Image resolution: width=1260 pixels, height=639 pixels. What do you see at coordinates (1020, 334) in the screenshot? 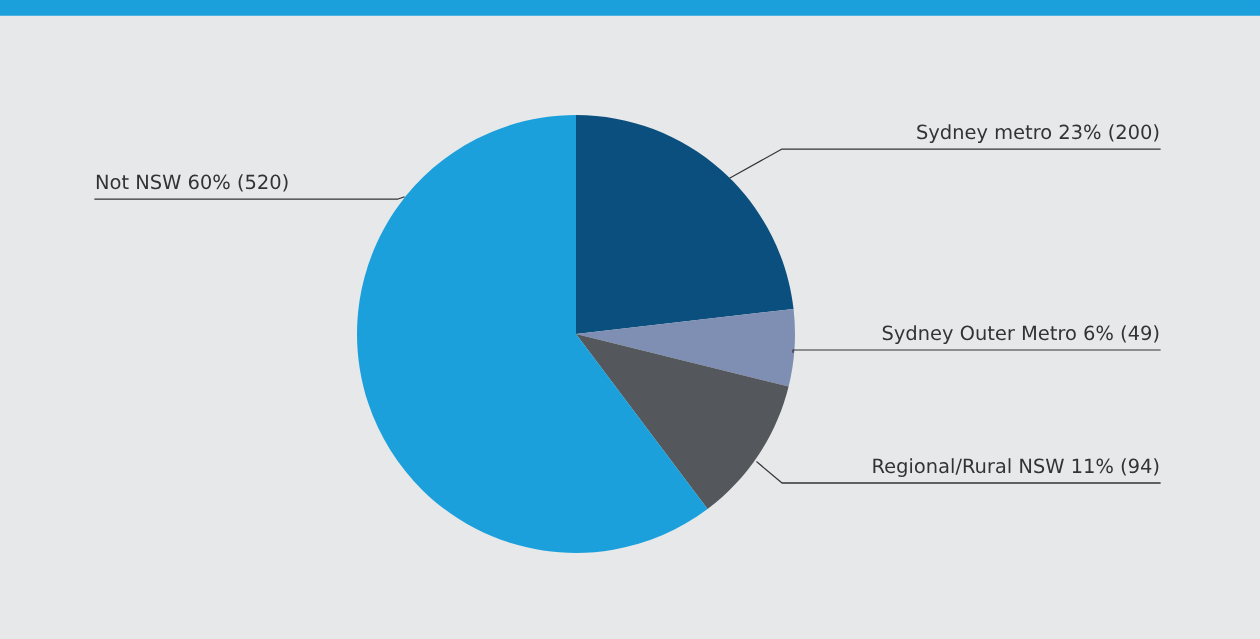
I see `slice-label: Sydney Outer Metro 6% (49)` at bounding box center [1020, 334].